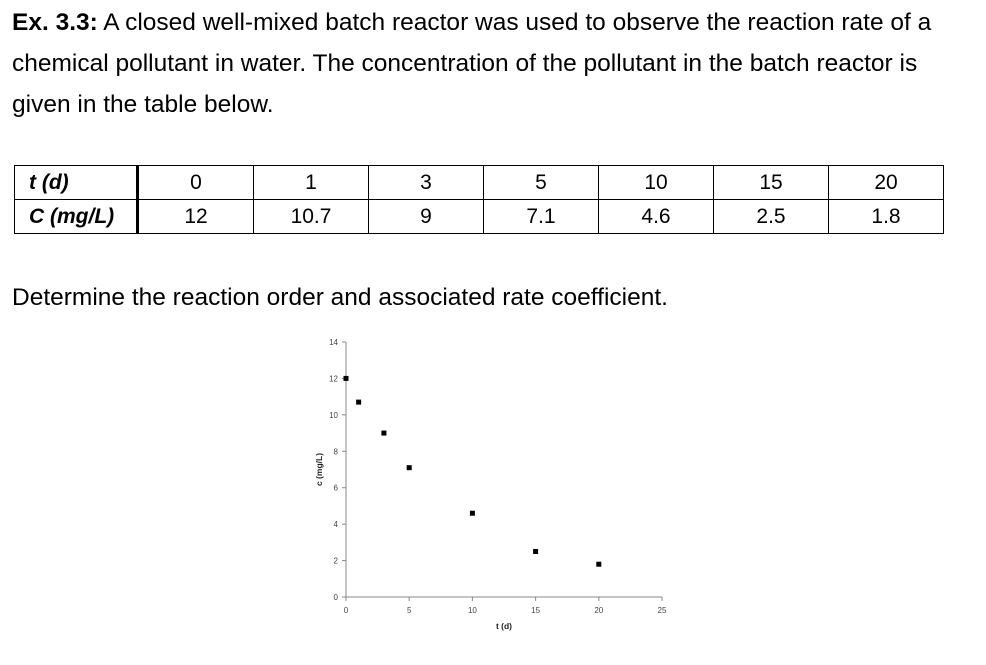  What do you see at coordinates (336, 561) in the screenshot?
I see `y-tick-label: 2` at bounding box center [336, 561].